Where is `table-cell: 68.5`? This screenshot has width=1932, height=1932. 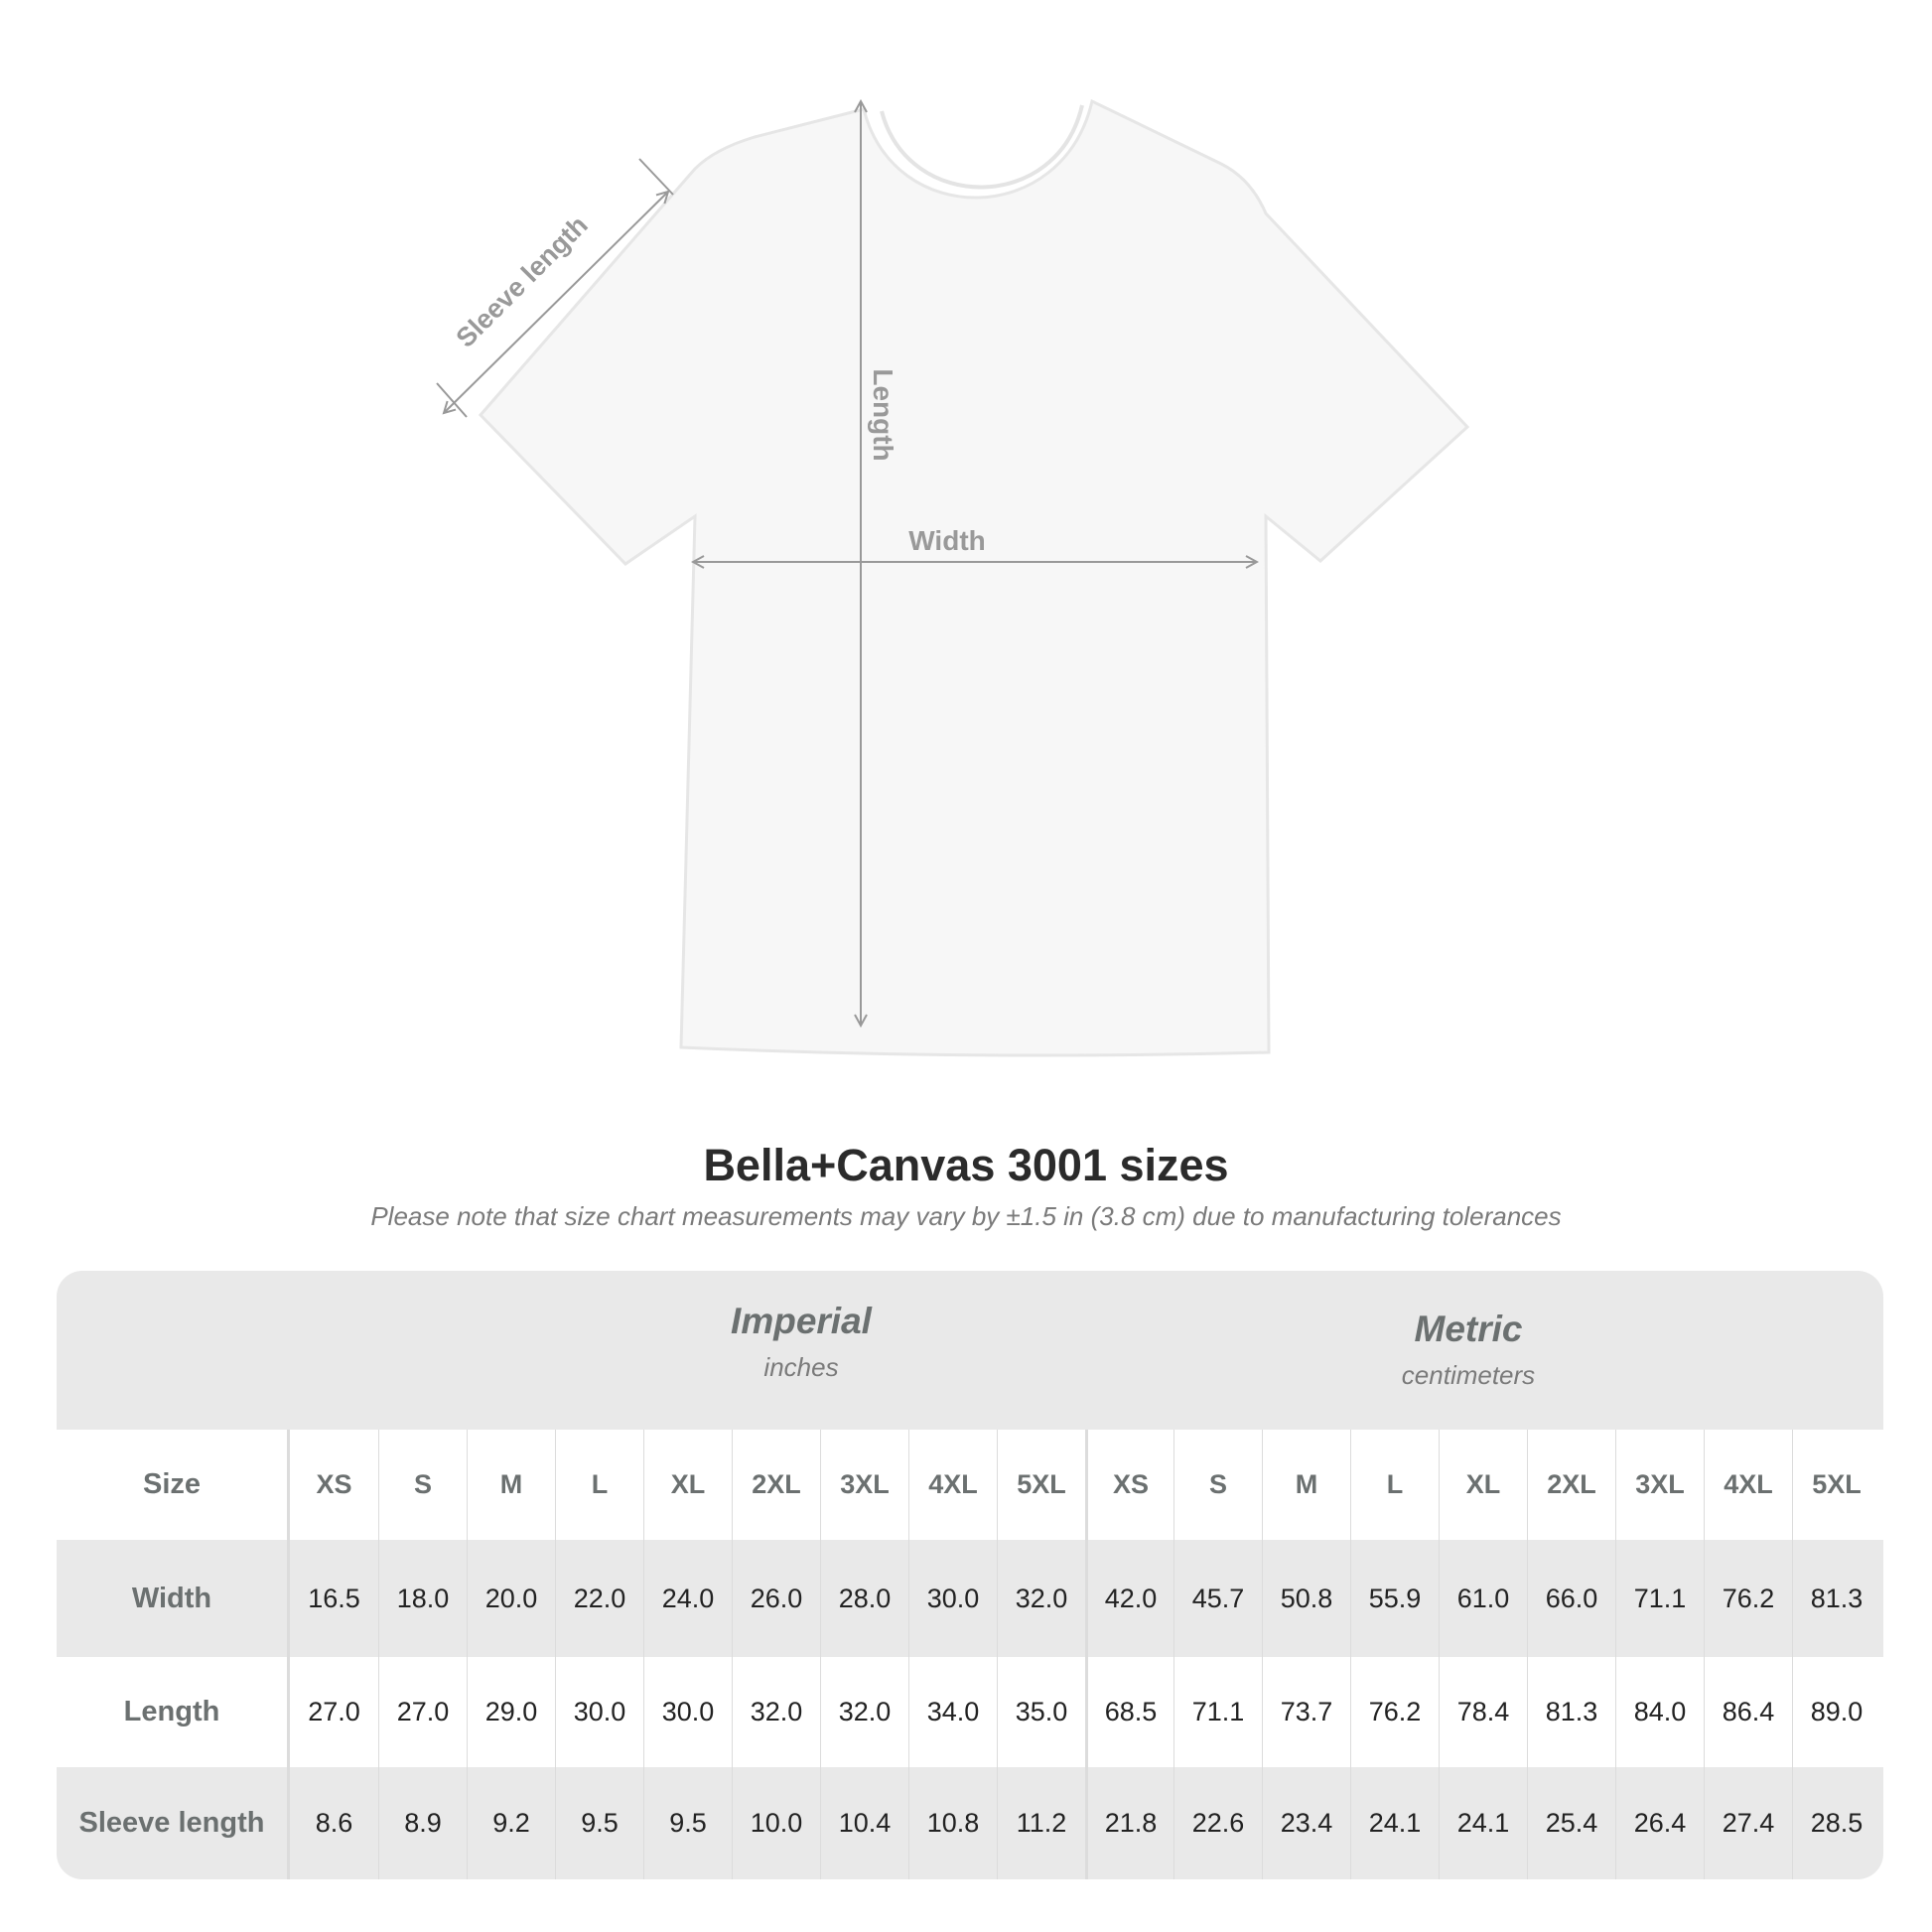
table-cell: 68.5 is located at coordinates (1129, 1712).